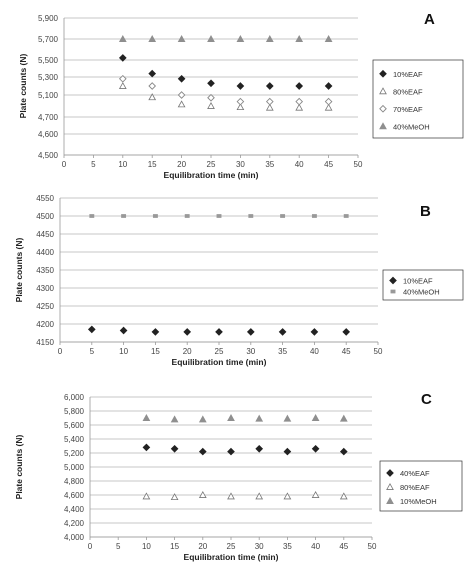 The image size is (474, 568). Describe the element at coordinates (74, 481) in the screenshot. I see `y-tick-label: 4,800` at that location.